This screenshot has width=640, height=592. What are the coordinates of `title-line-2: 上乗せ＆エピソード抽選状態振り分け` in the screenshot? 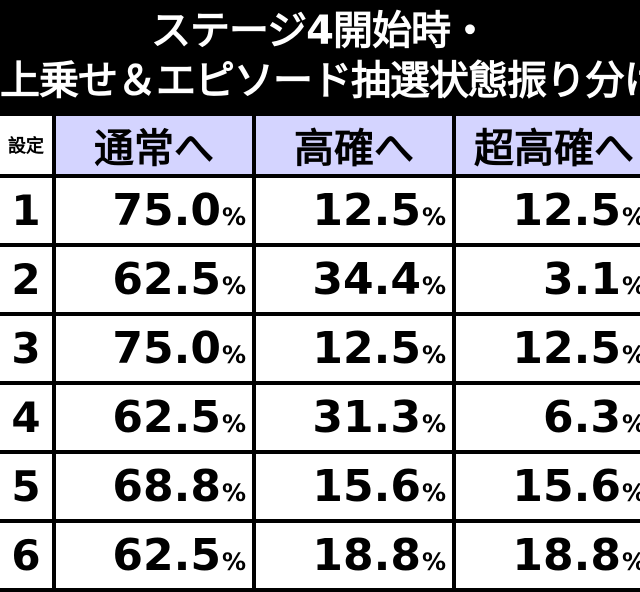 It's located at (320, 81).